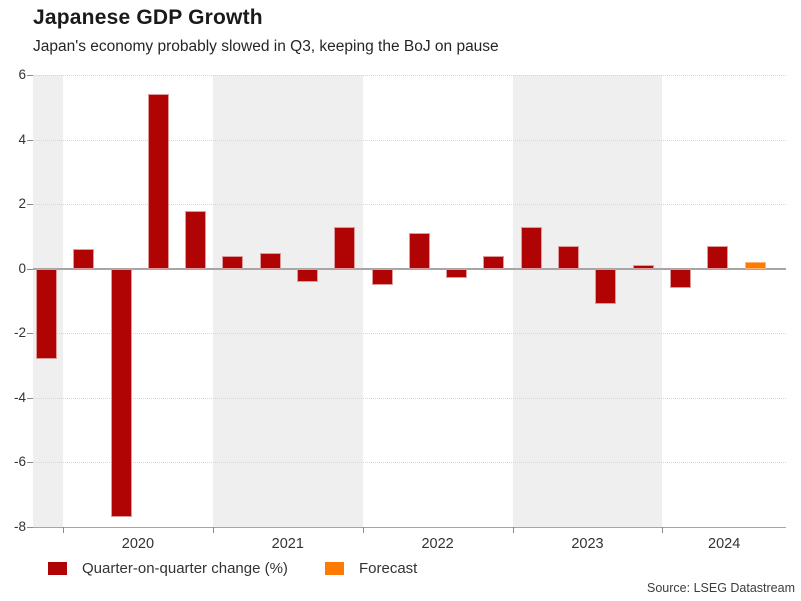  Describe the element at coordinates (409, 398) in the screenshot. I see `gridline--4` at that location.